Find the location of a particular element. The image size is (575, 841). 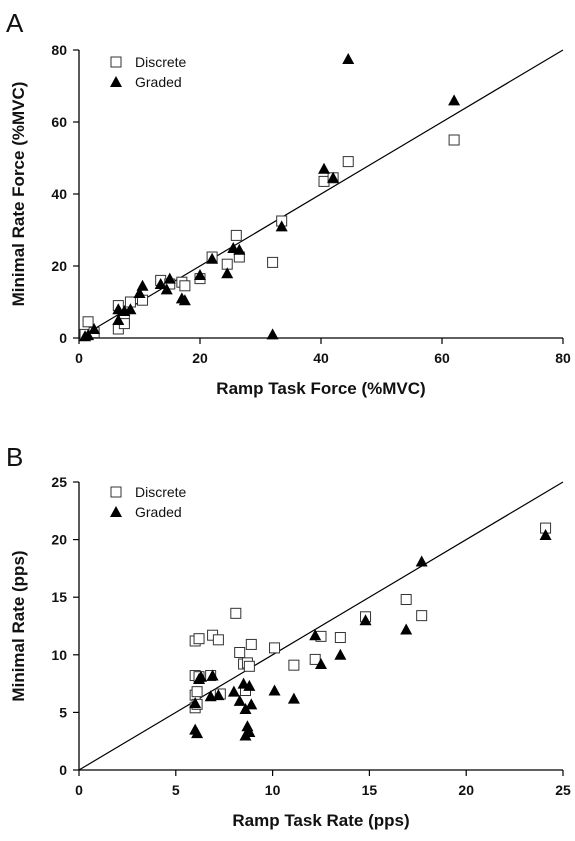

panel-b-letter: B is located at coordinates (14, 457).